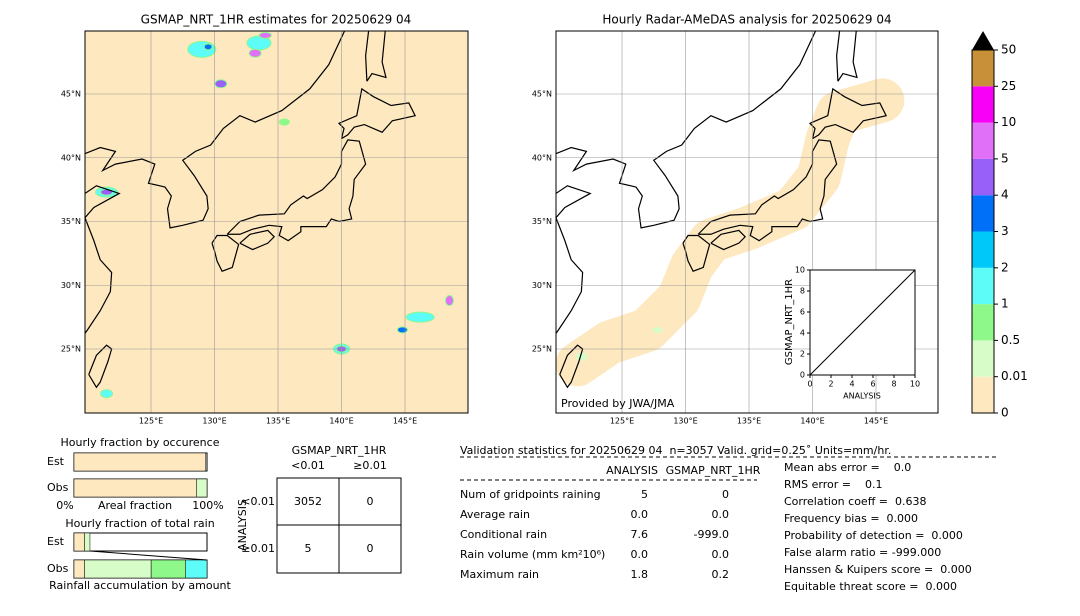 Image resolution: width=1080 pixels, height=616 pixels. What do you see at coordinates (71, 157) in the screenshot?
I see `lat-label: 40°N` at bounding box center [71, 157].